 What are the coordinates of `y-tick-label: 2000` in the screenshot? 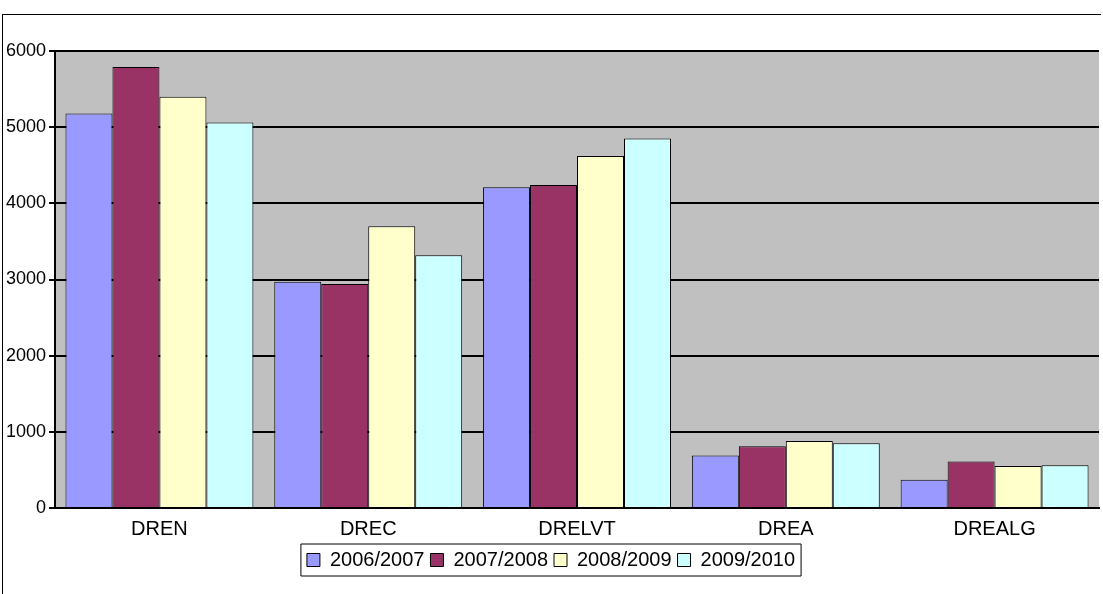 It's located at (26, 354).